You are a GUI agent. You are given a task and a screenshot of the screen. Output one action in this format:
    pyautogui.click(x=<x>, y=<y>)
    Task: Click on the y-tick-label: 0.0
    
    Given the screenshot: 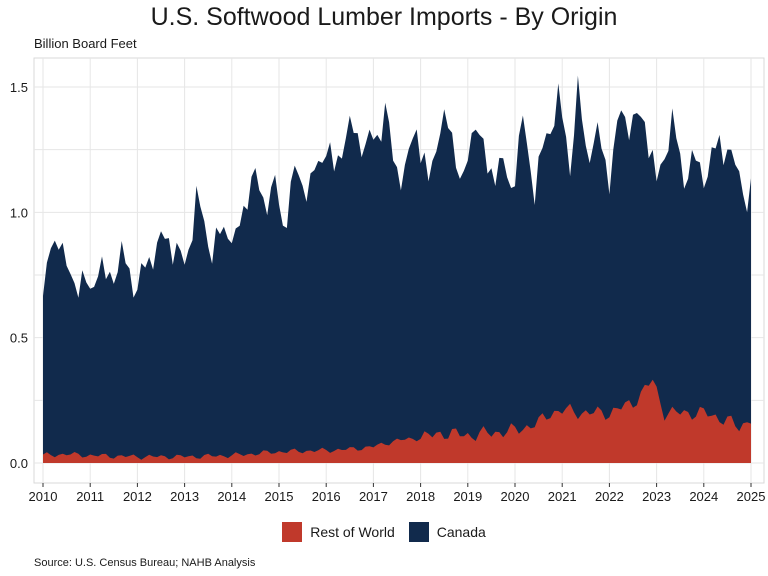 What is the action you would take?
    pyautogui.click(x=19, y=463)
    